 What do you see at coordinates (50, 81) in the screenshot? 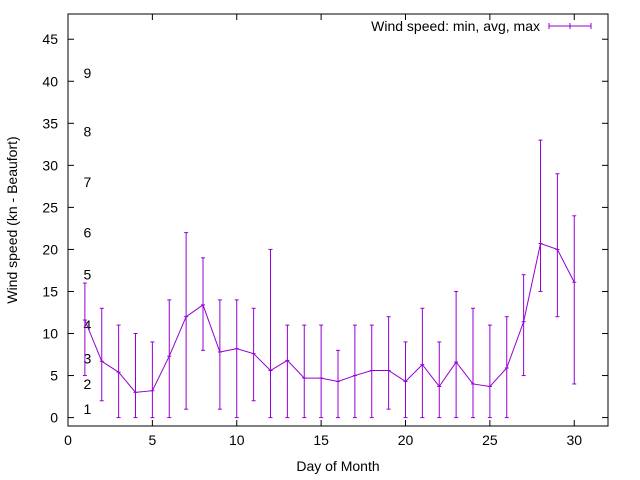
I see `y-tick-label: 40` at bounding box center [50, 81].